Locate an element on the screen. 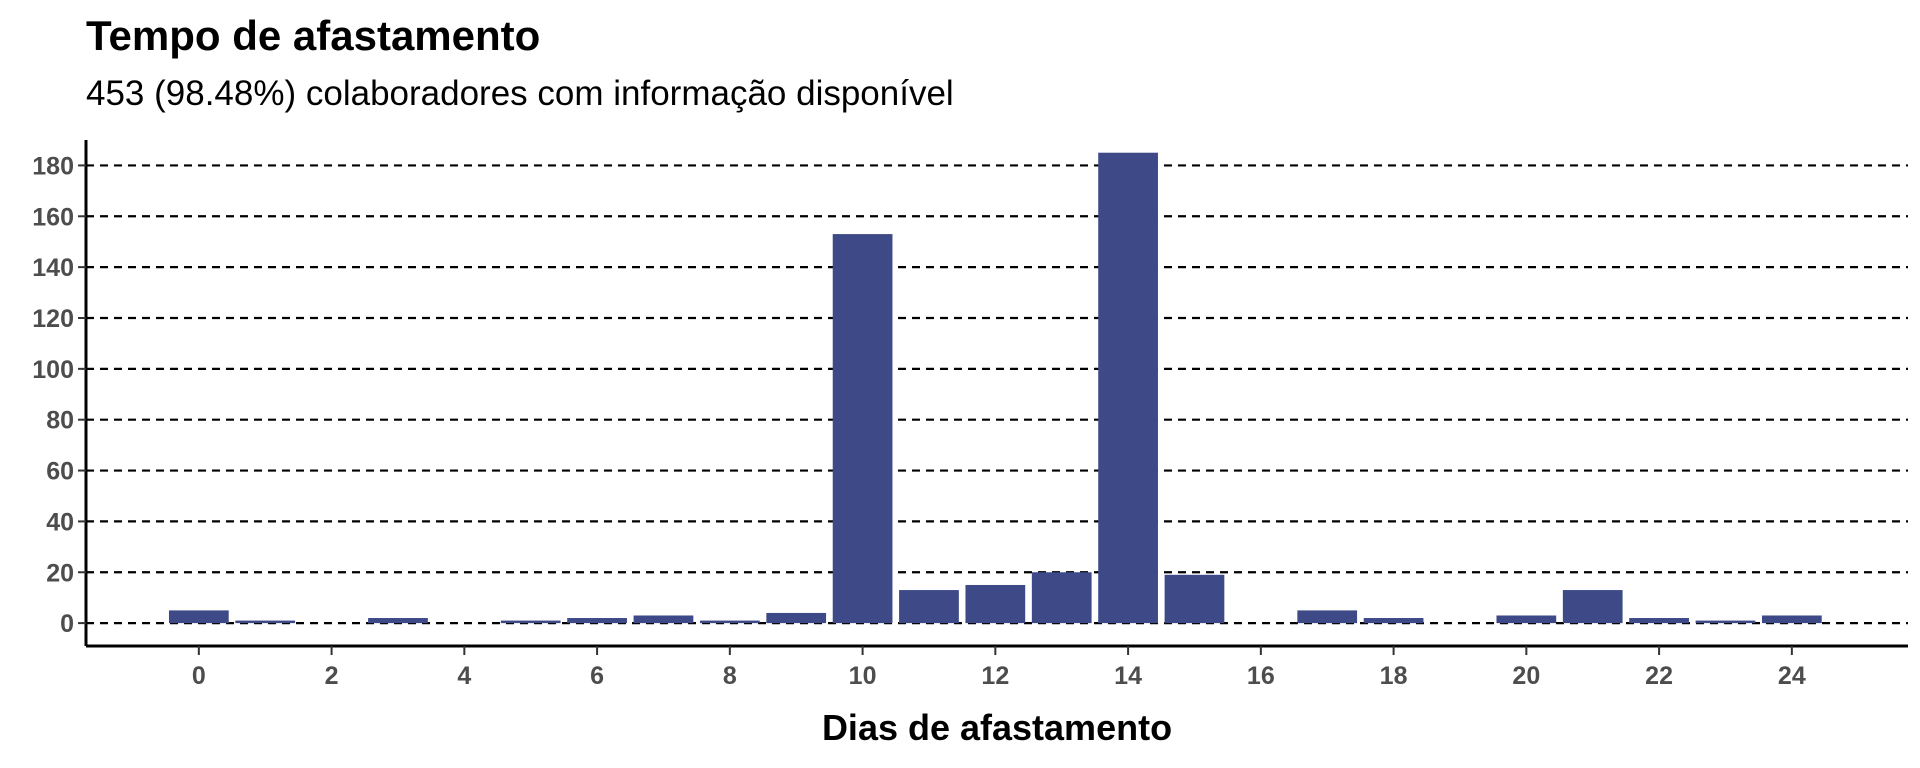 This screenshot has width=1920, height=768. x-tick-label: 8 is located at coordinates (730, 676).